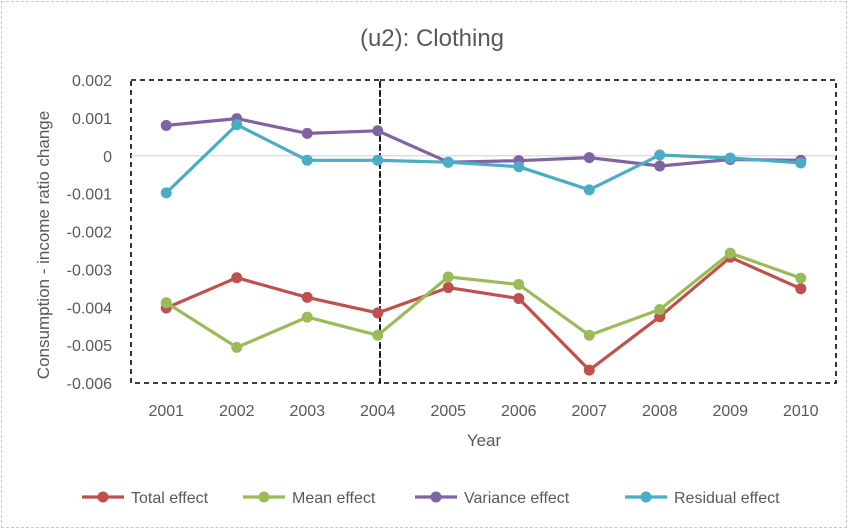 The width and height of the screenshot is (850, 531). What do you see at coordinates (92, 81) in the screenshot?
I see `y-tick-label: 0.002` at bounding box center [92, 81].